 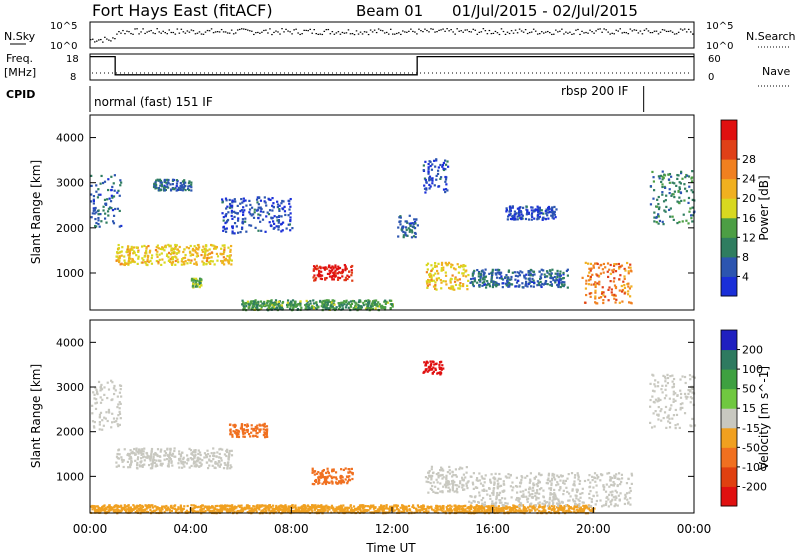 What do you see at coordinates (776, 71) in the screenshot?
I see `nave-label: Nave` at bounding box center [776, 71].